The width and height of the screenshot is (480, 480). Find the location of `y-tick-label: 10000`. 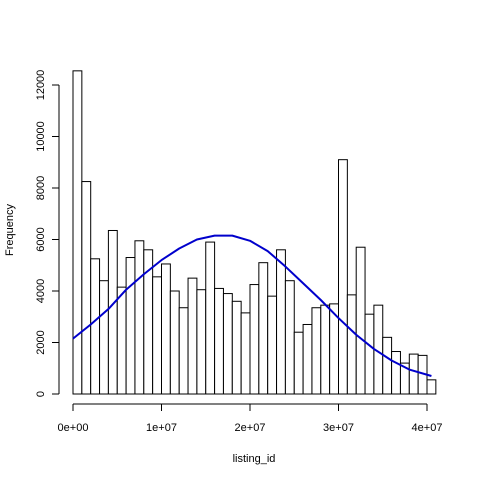

y-tick-label: 10000 is located at coordinates (41, 136).